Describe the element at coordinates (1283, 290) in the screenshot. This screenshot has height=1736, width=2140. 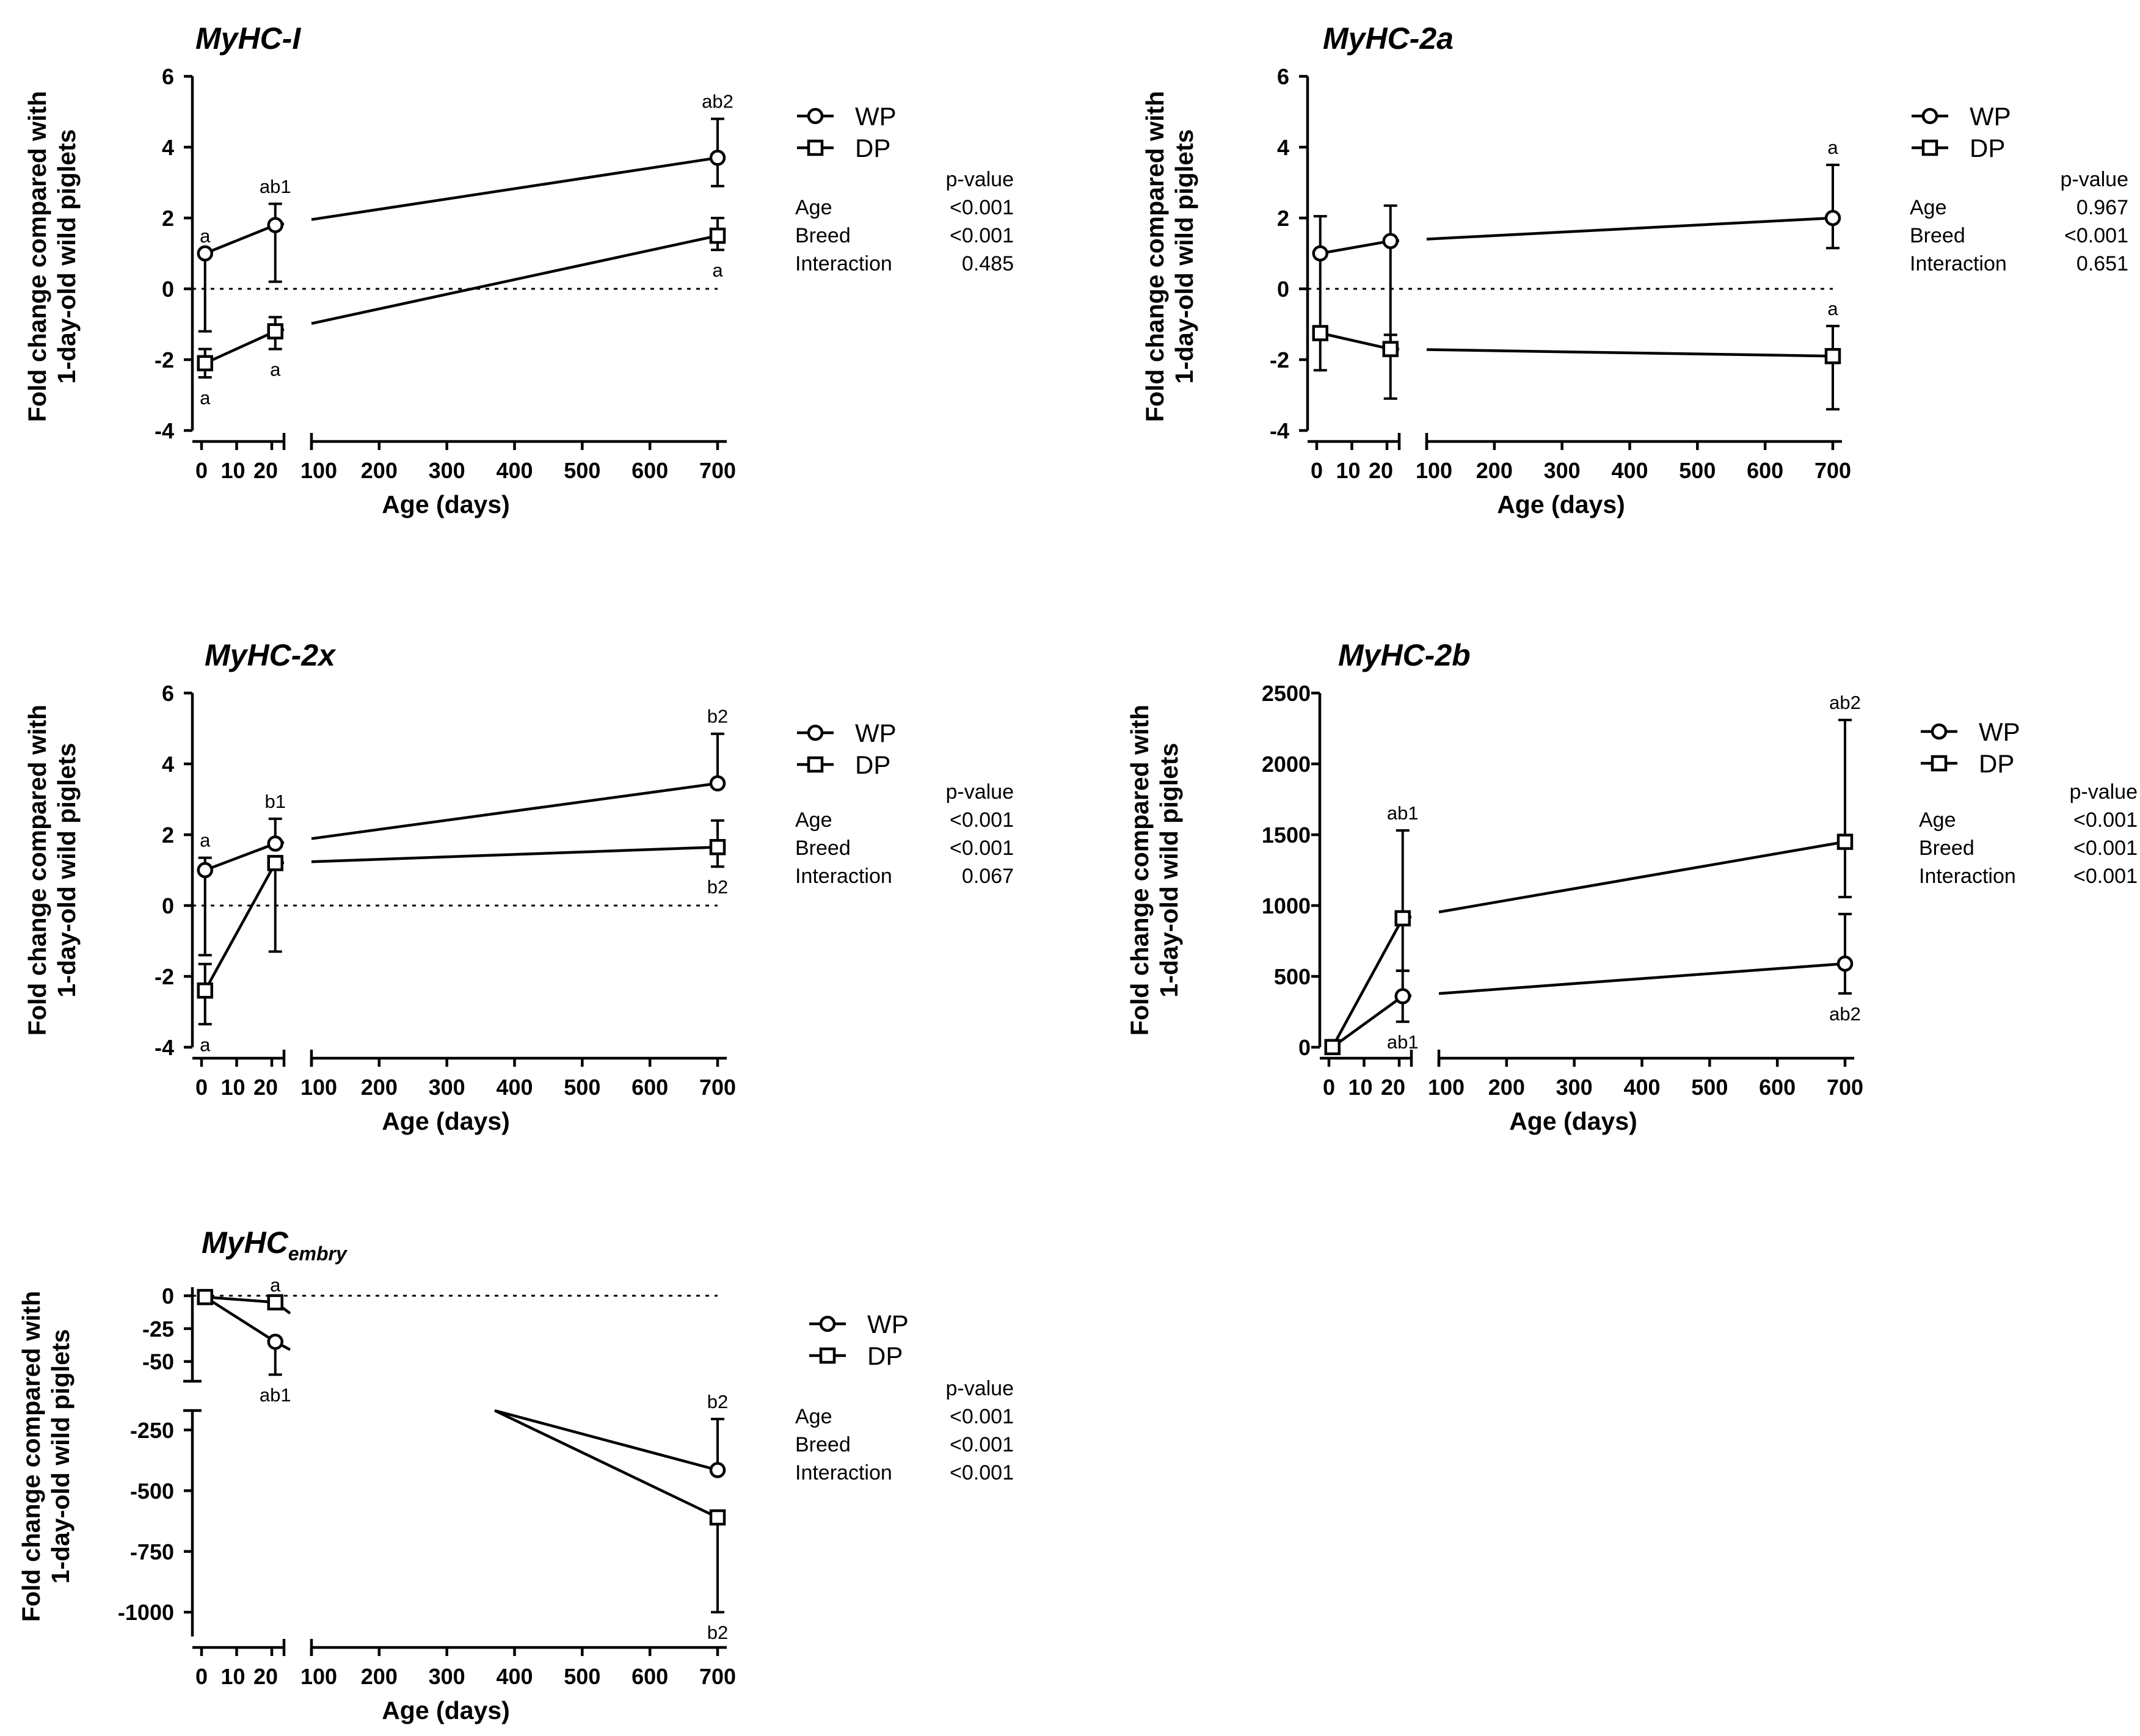
I see `y-tick-label: 0` at that location.